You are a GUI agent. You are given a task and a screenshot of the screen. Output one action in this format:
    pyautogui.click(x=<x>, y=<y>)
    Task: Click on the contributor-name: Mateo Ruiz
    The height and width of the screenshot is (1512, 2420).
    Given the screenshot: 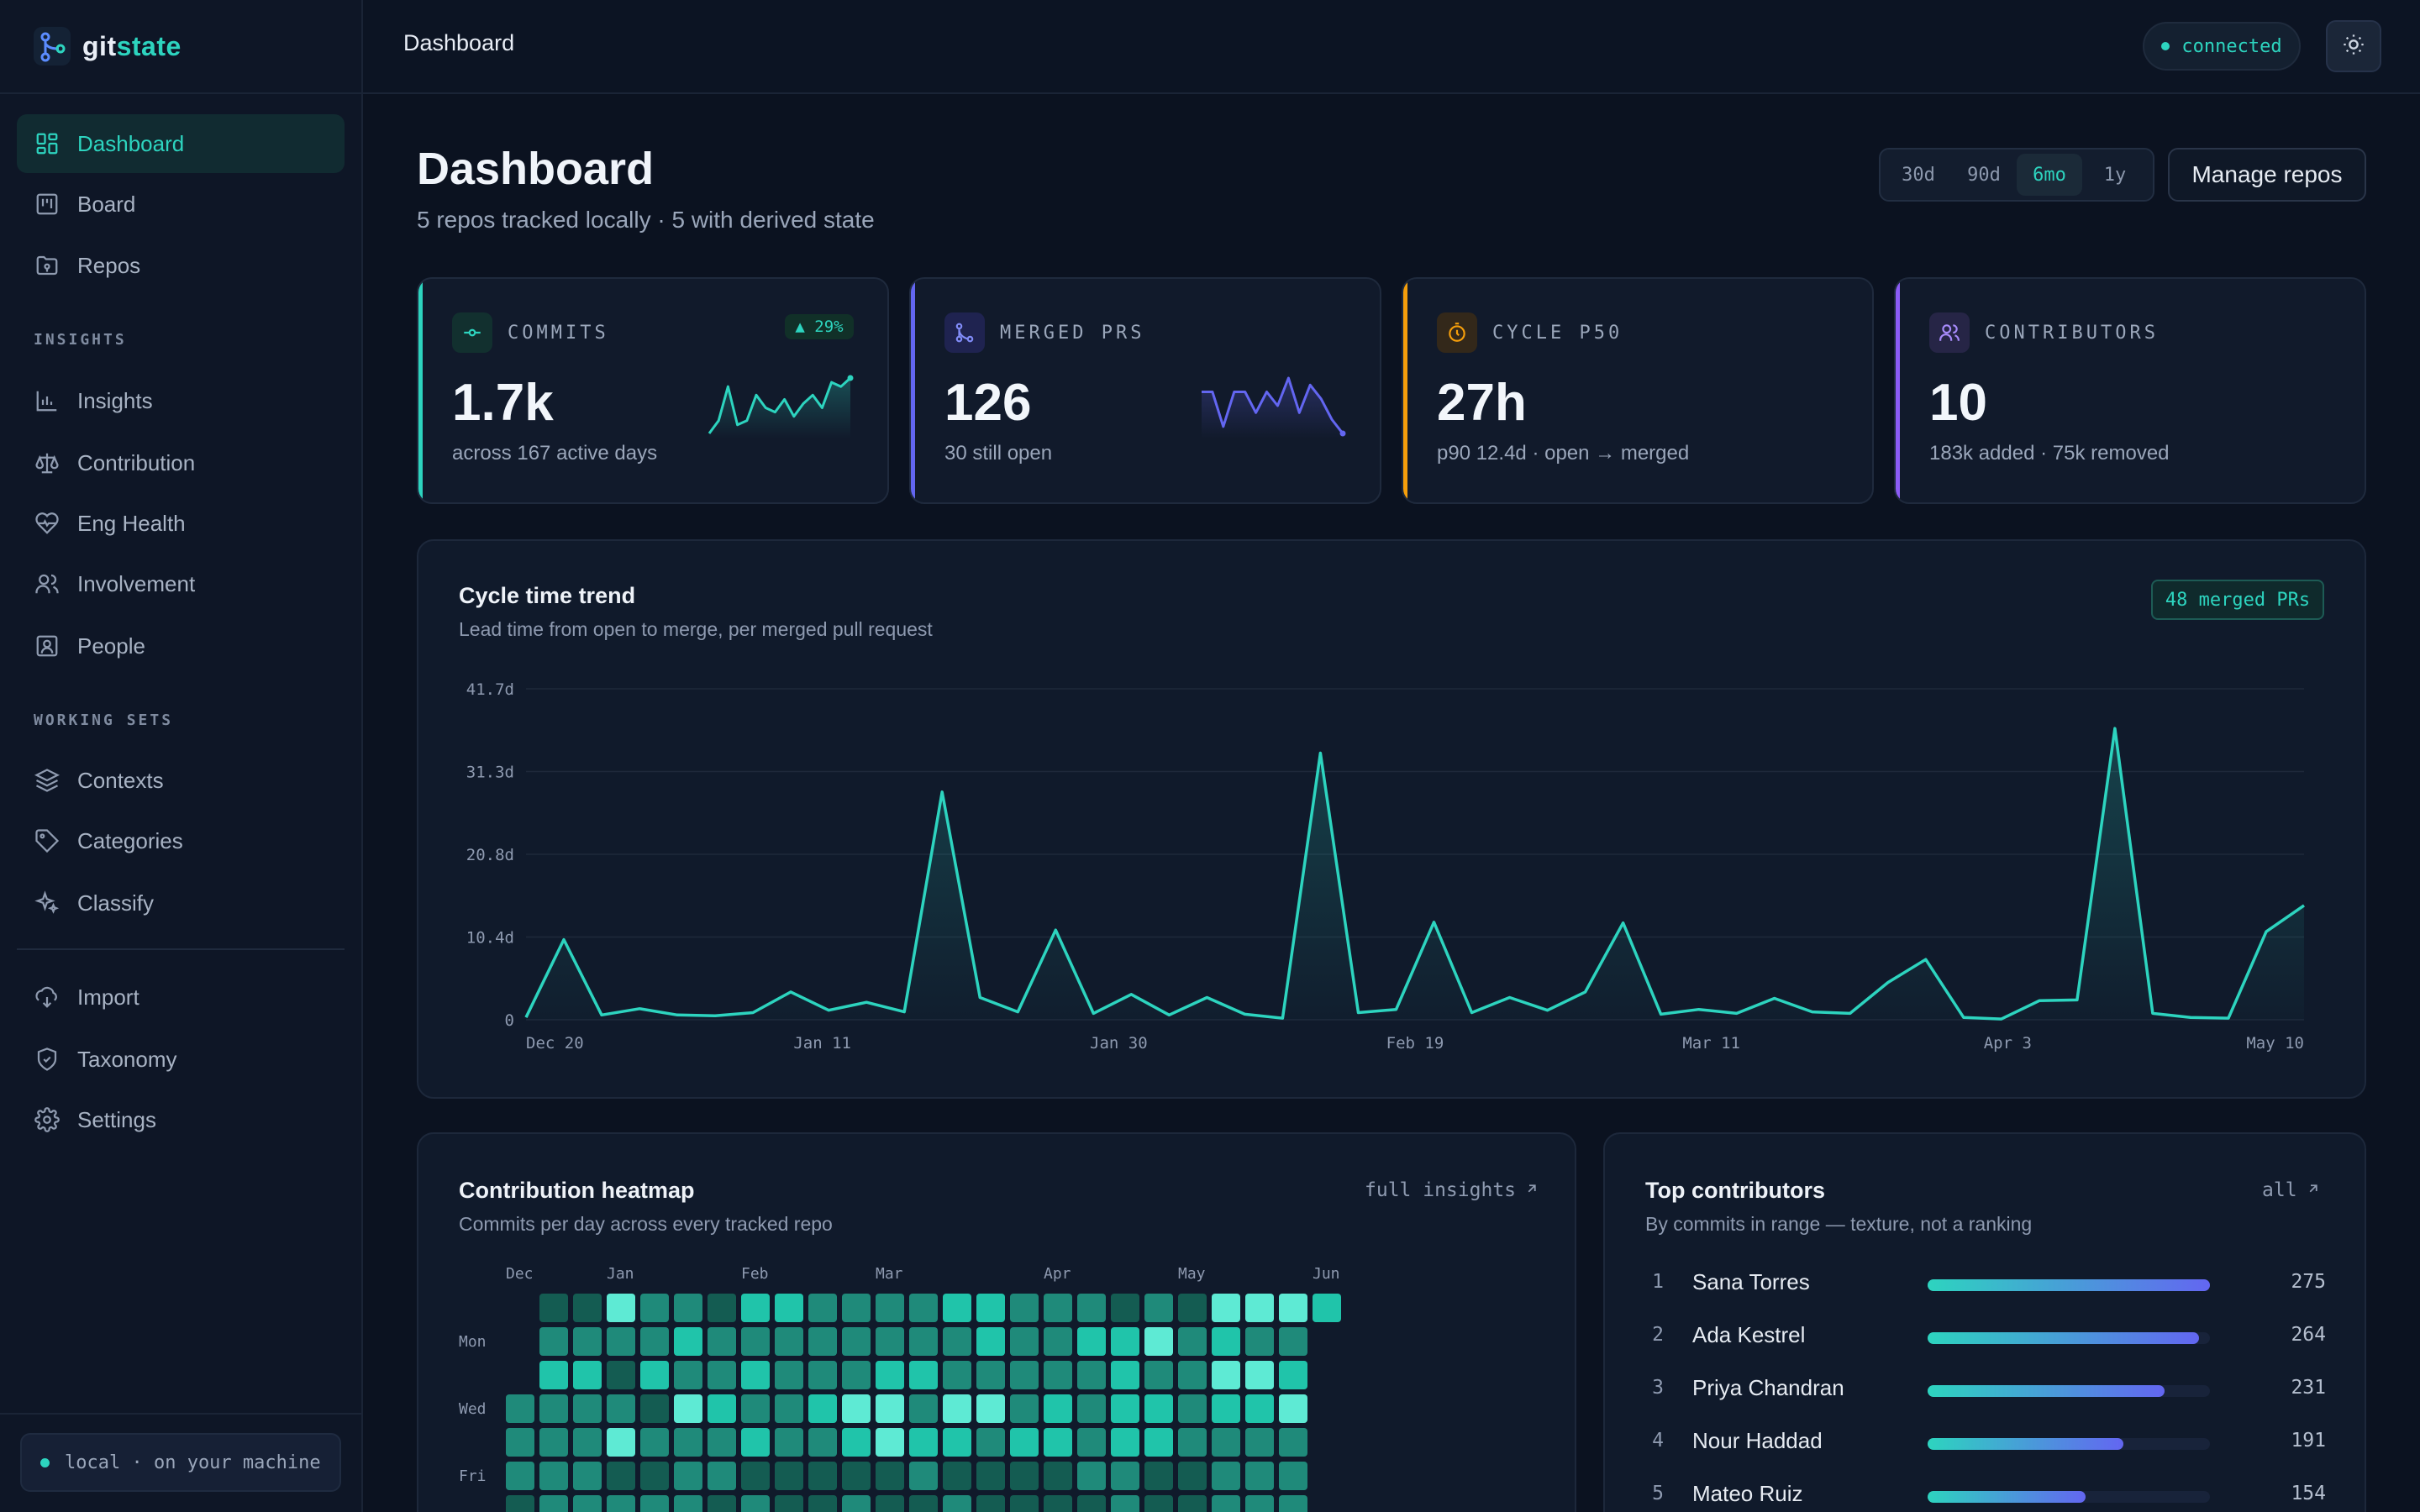 What is the action you would take?
    pyautogui.click(x=1747, y=1493)
    